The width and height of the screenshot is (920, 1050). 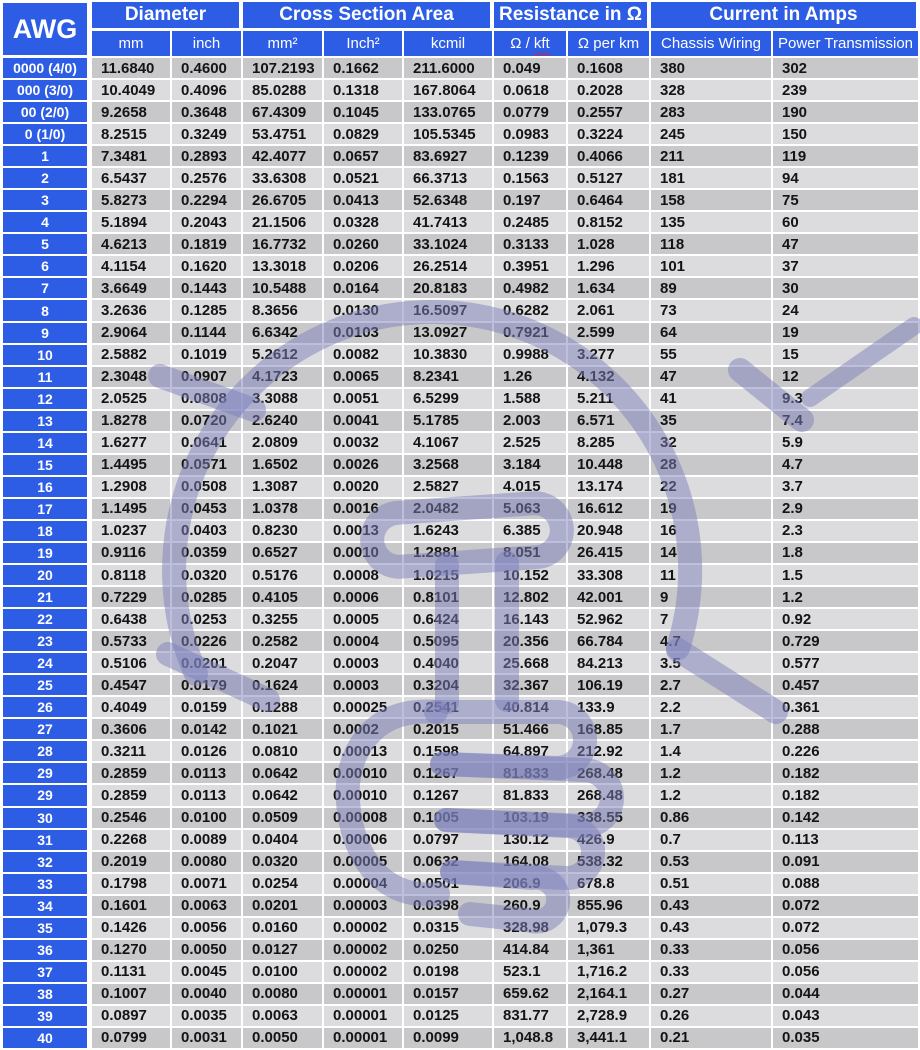 What do you see at coordinates (132, 972) in the screenshot?
I see `data-cell: 0.1131` at bounding box center [132, 972].